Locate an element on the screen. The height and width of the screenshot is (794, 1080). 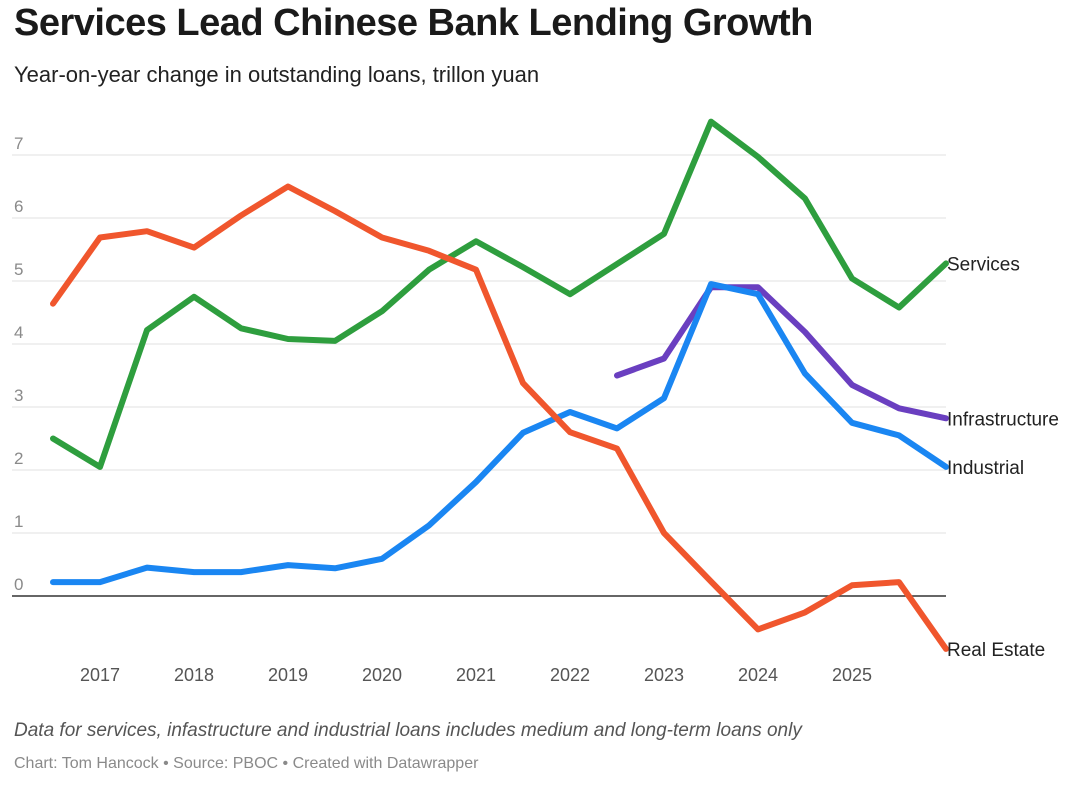
x-tick-label: 2019 is located at coordinates (288, 675).